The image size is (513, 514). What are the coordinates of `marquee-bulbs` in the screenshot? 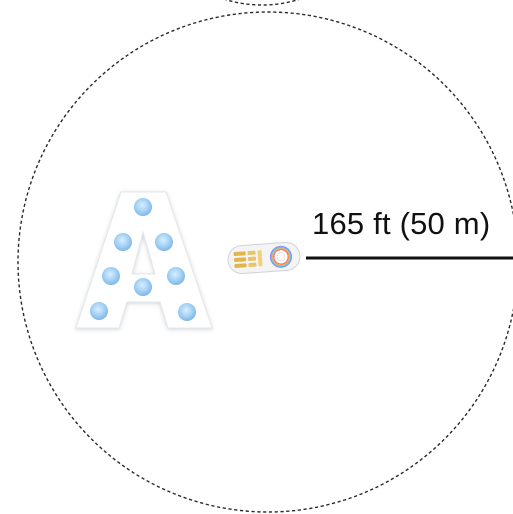 It's located at (143, 259).